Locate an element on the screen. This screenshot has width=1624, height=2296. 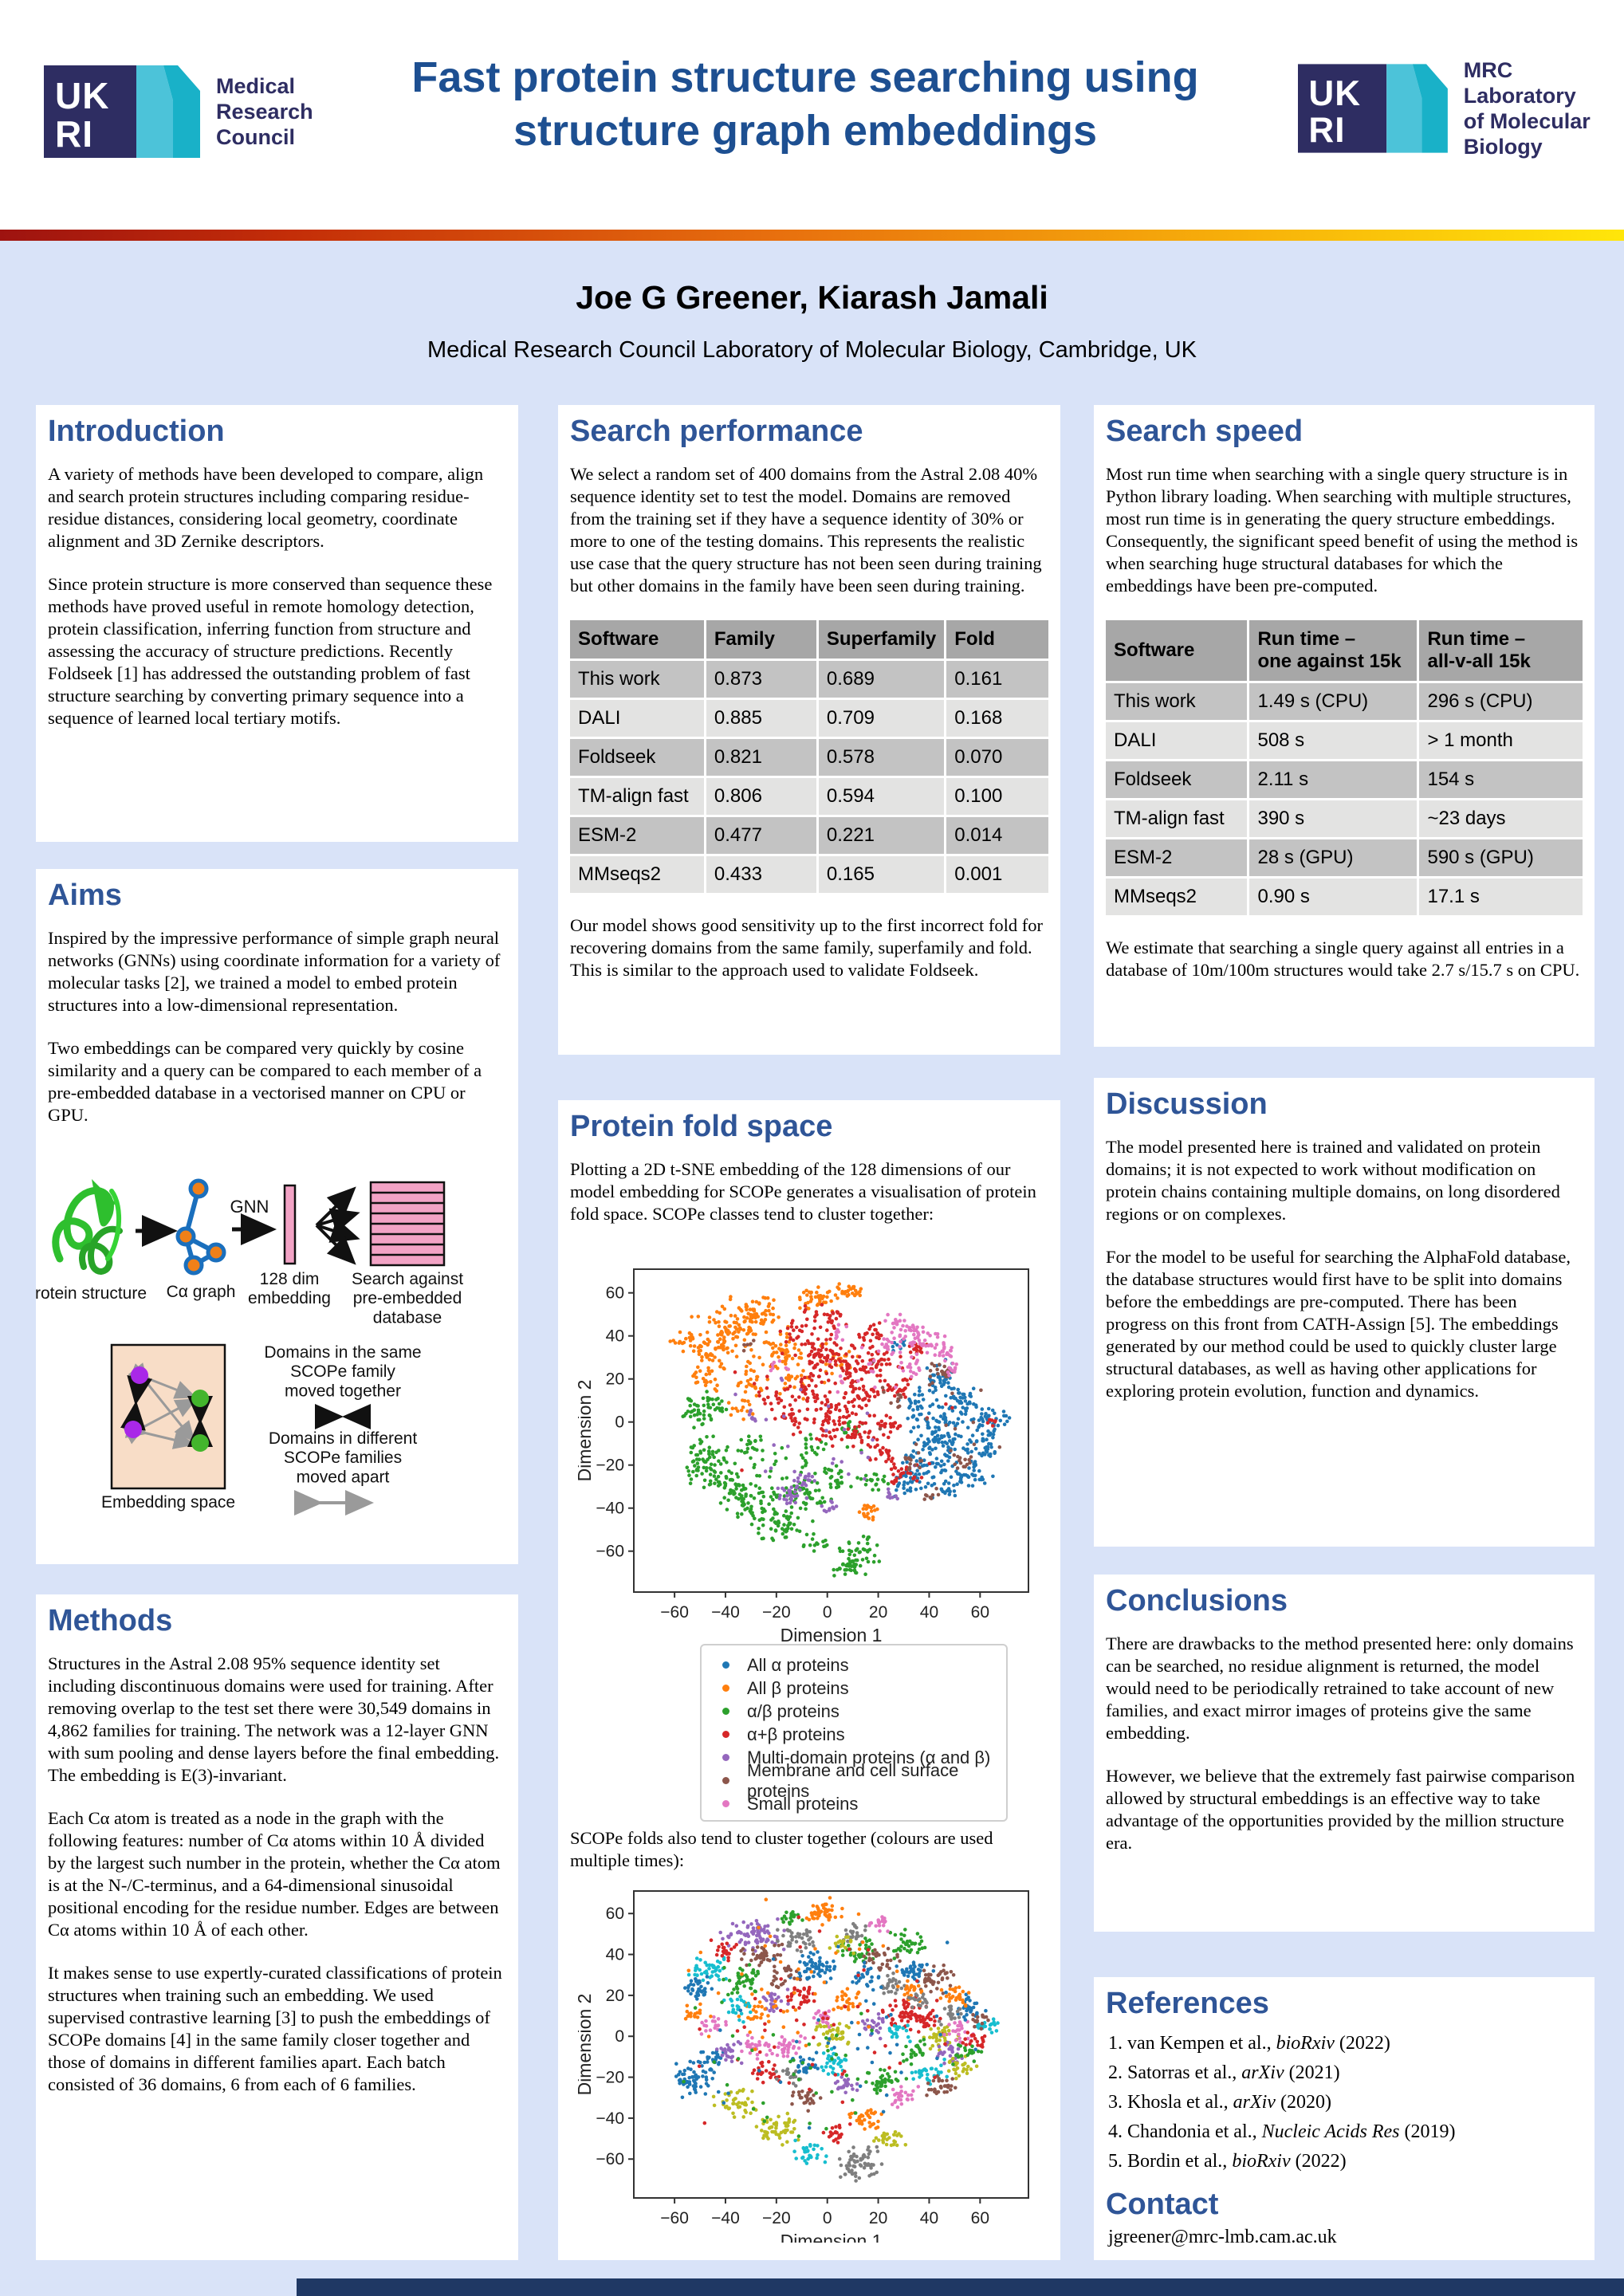
heading-search-performance: Search performance is located at coordinates (717, 431).